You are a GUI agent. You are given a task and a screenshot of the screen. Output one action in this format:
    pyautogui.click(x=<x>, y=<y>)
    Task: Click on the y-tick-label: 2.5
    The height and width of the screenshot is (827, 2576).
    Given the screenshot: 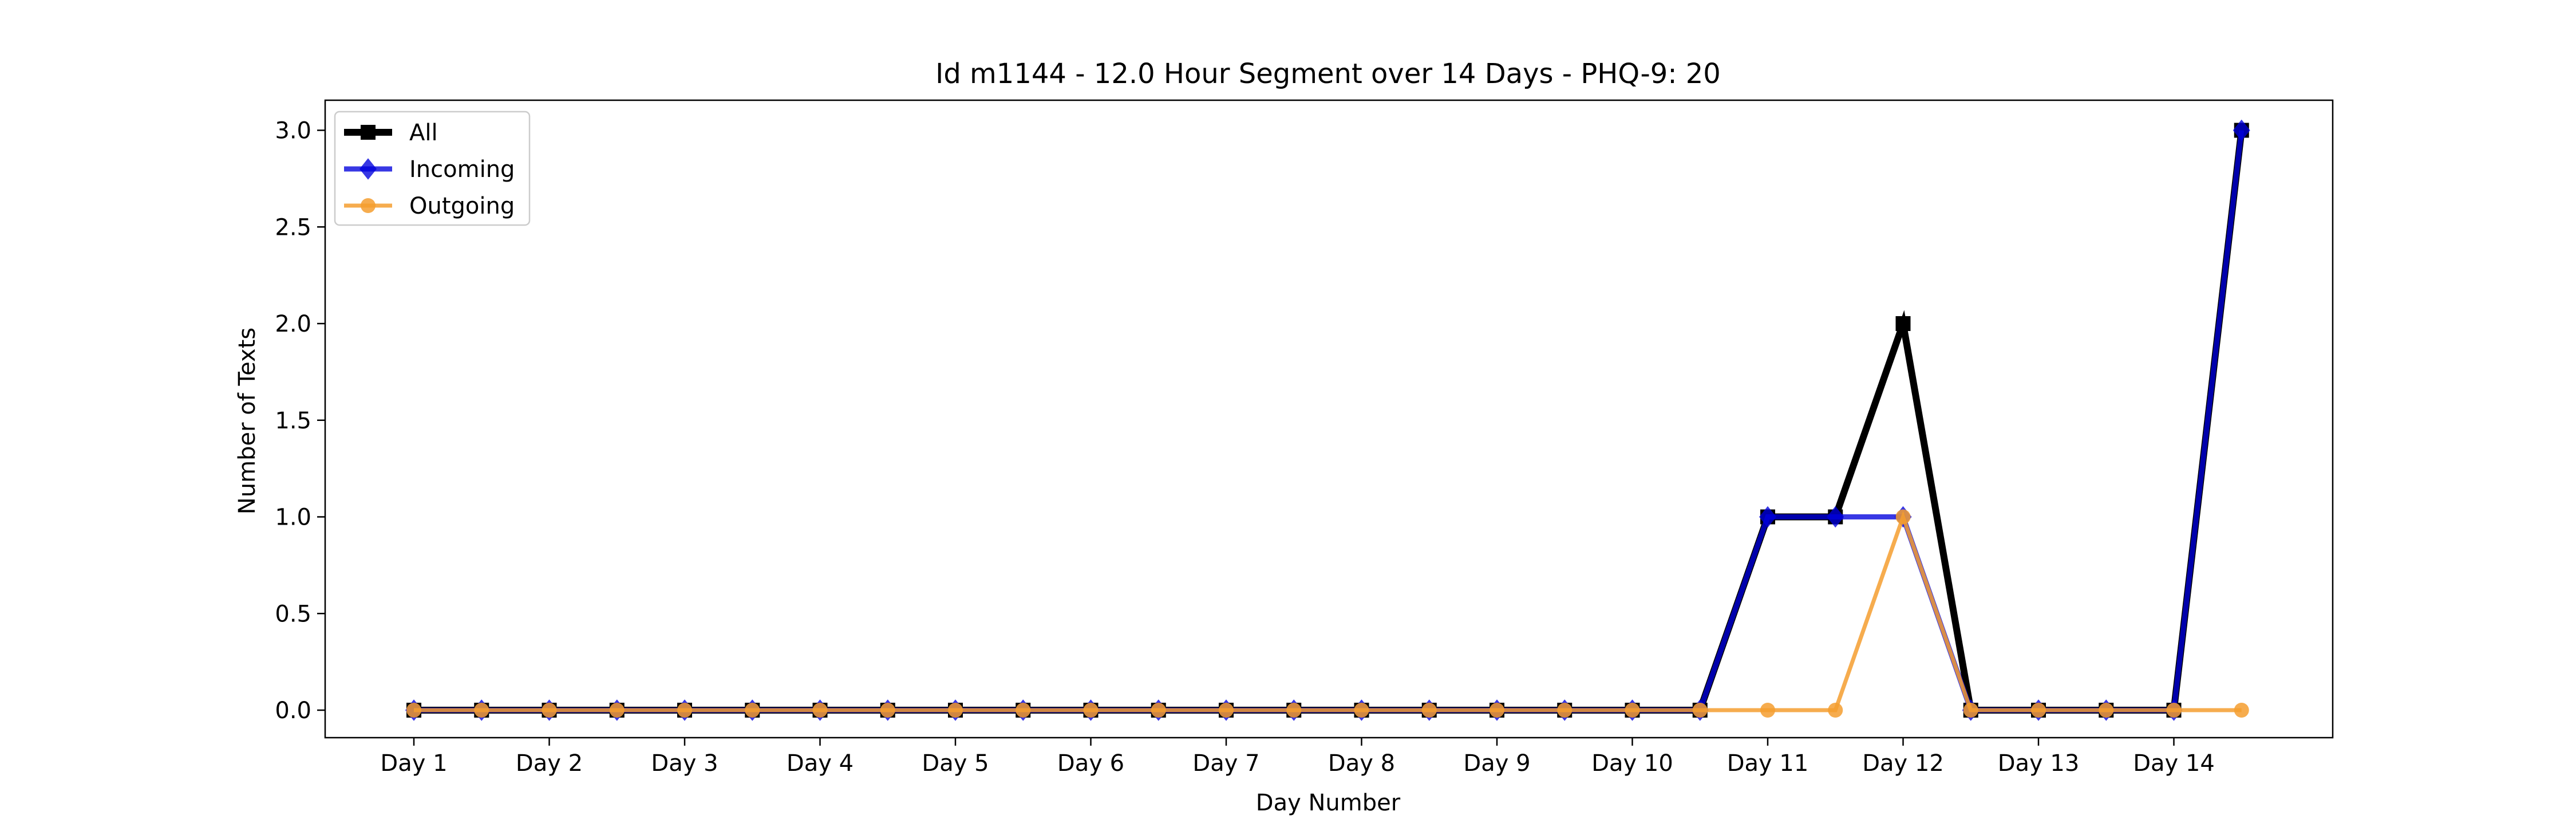 What is the action you would take?
    pyautogui.click(x=293, y=227)
    